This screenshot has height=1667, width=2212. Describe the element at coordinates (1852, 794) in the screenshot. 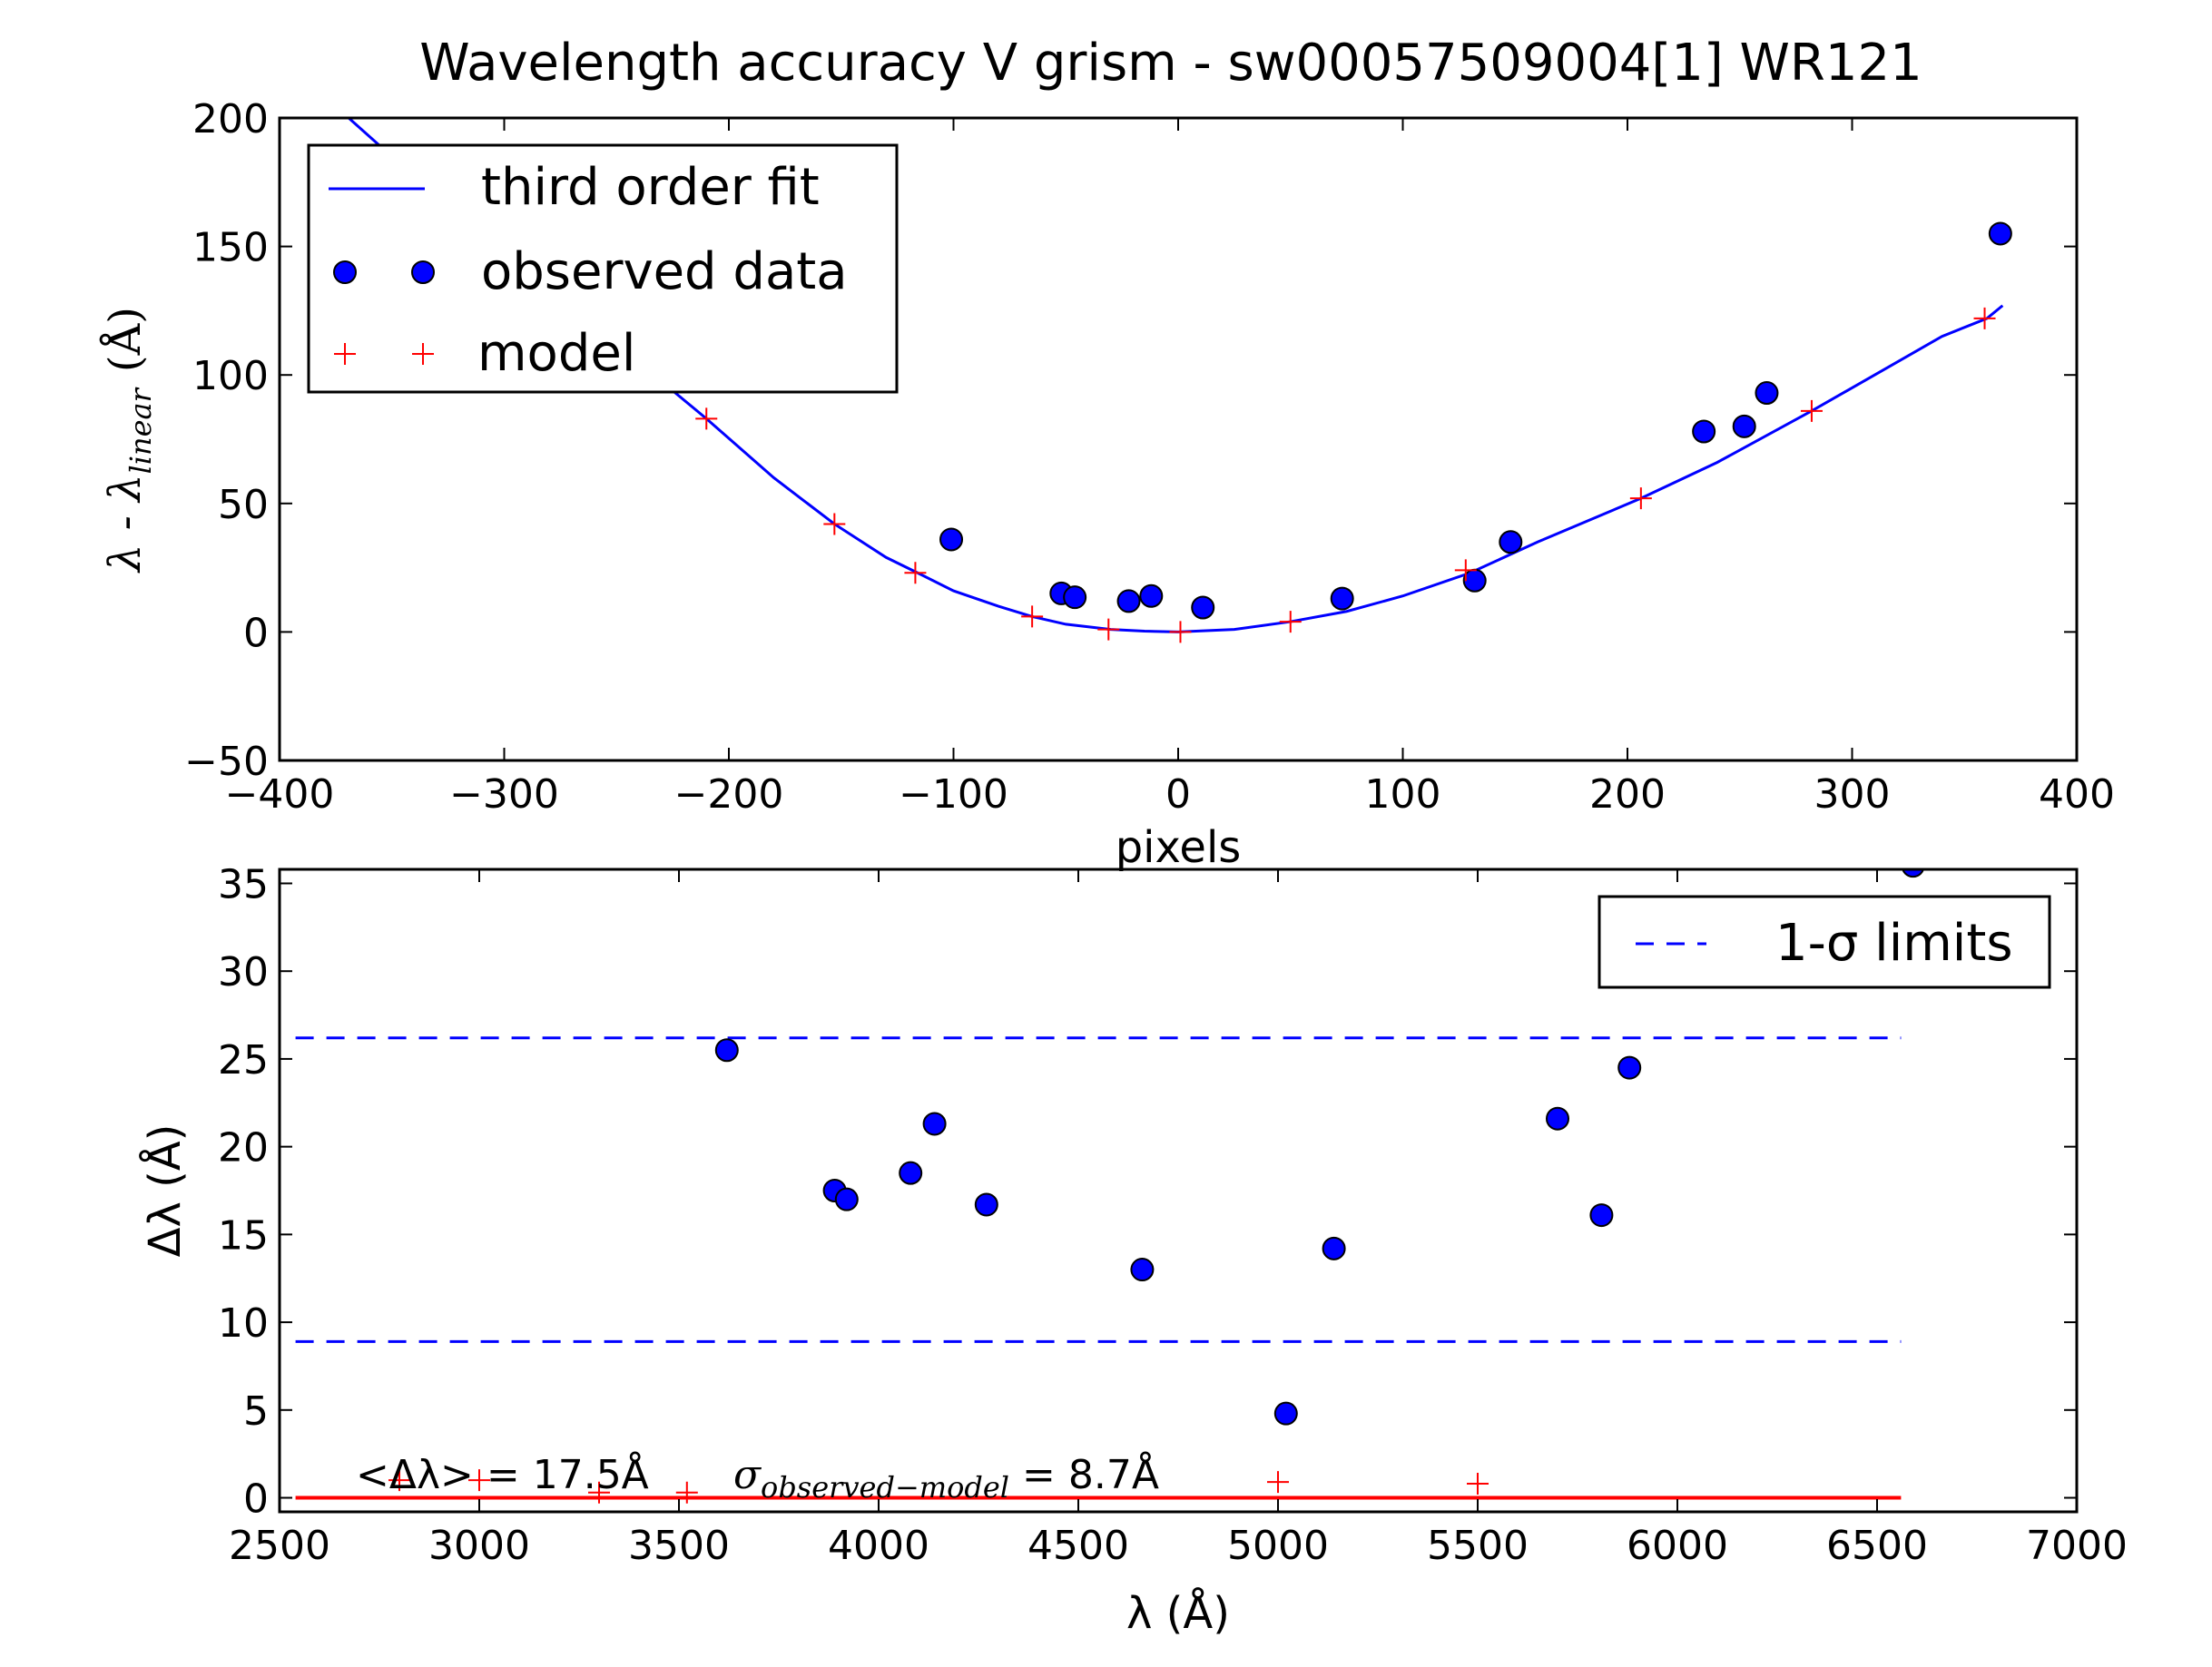

I see `x-tick-label: 300` at that location.